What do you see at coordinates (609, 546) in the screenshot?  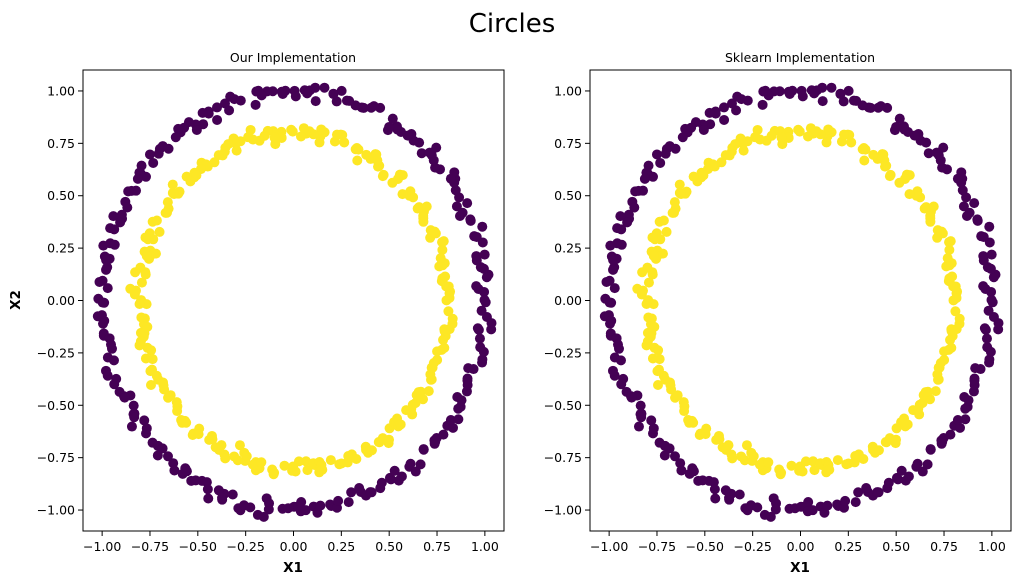 I see `x-tick-label: −1.00` at bounding box center [609, 546].